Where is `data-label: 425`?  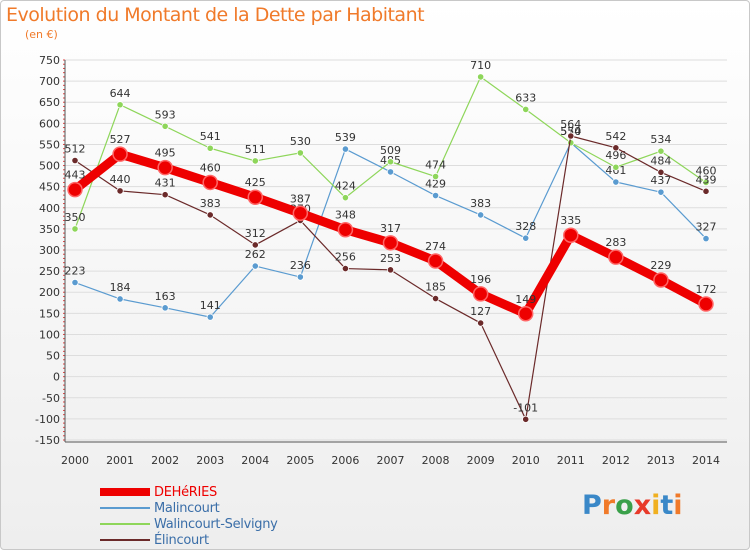
data-label: 425 is located at coordinates (255, 182).